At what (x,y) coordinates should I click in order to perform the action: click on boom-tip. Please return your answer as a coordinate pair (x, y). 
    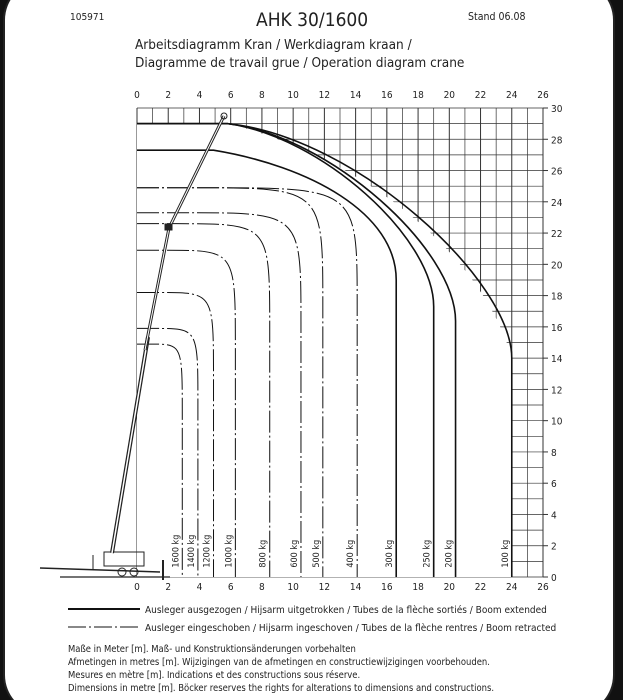
    Looking at the image, I should click on (224, 116).